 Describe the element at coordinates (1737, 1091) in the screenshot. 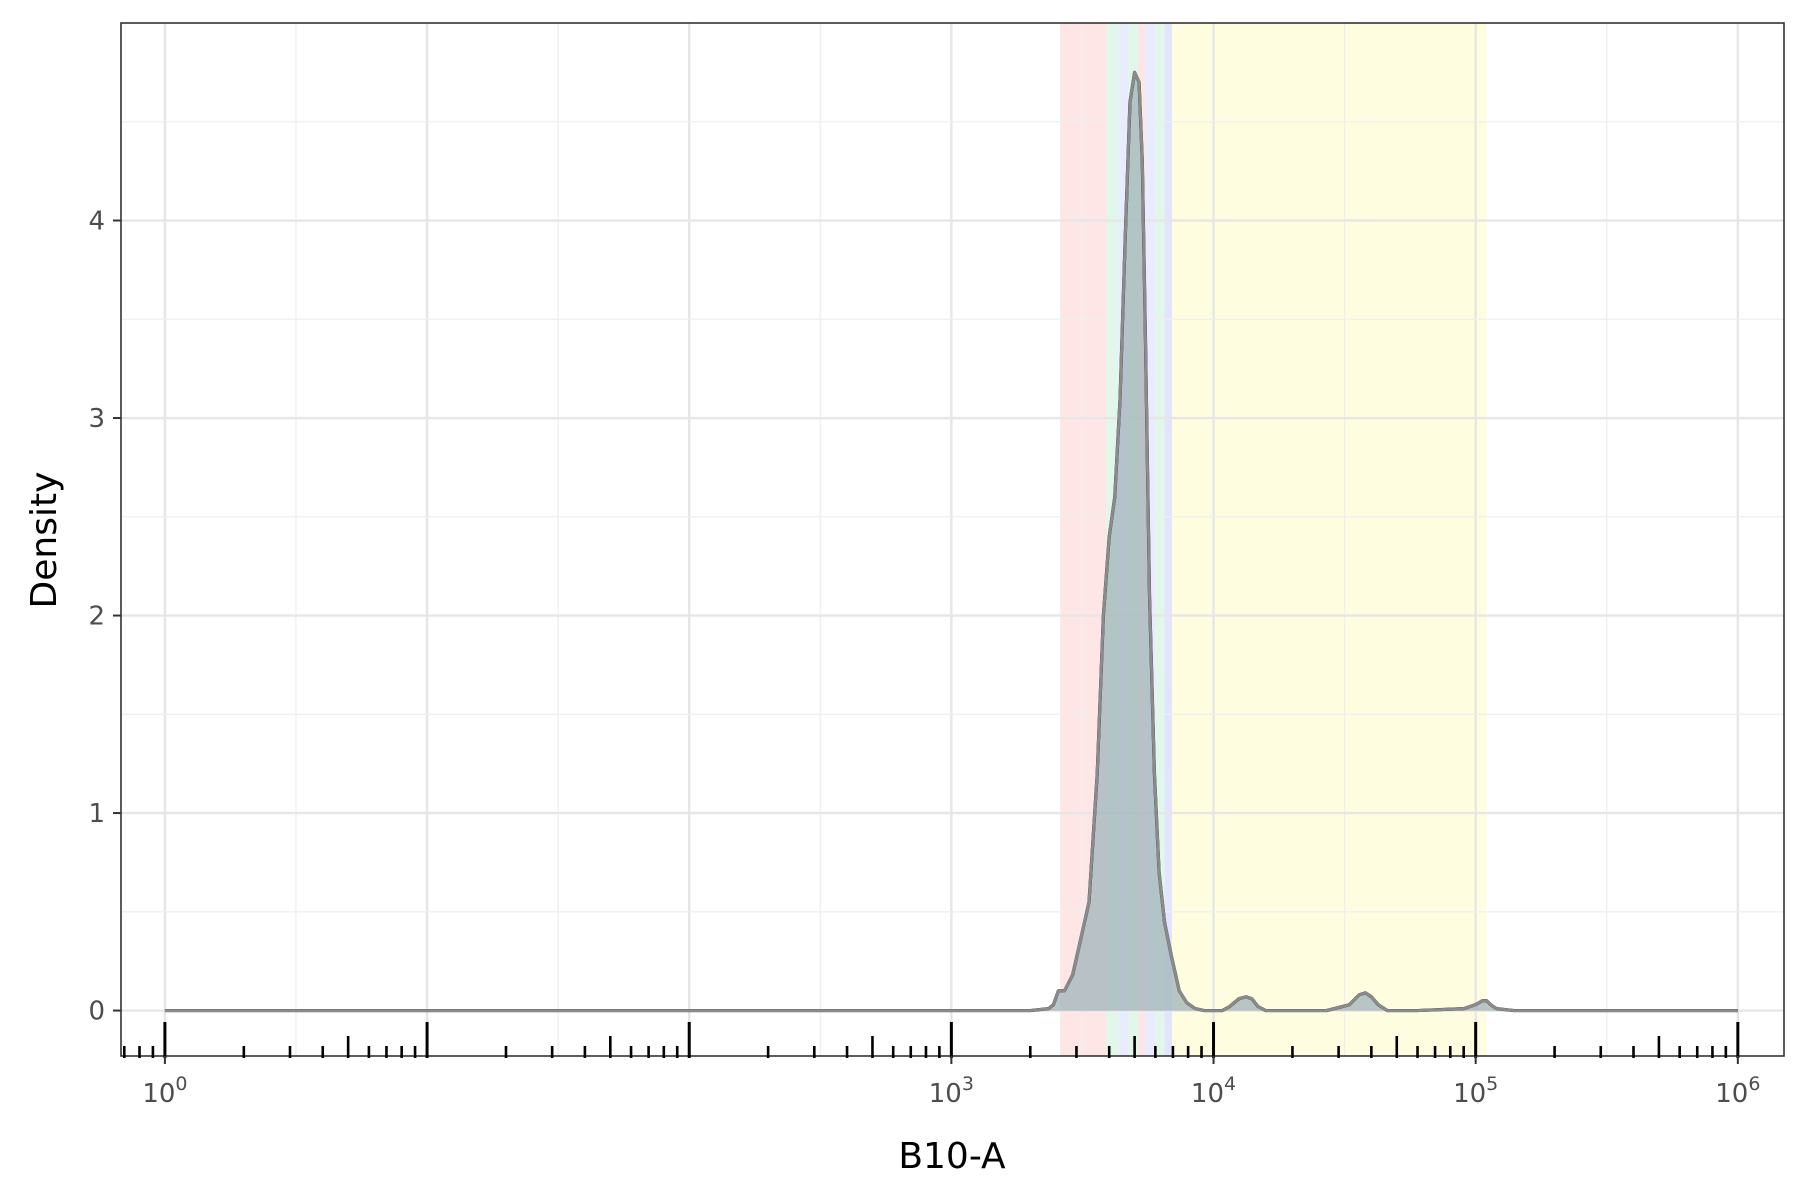

I see `x-tick-label-4: 10⁶` at that location.